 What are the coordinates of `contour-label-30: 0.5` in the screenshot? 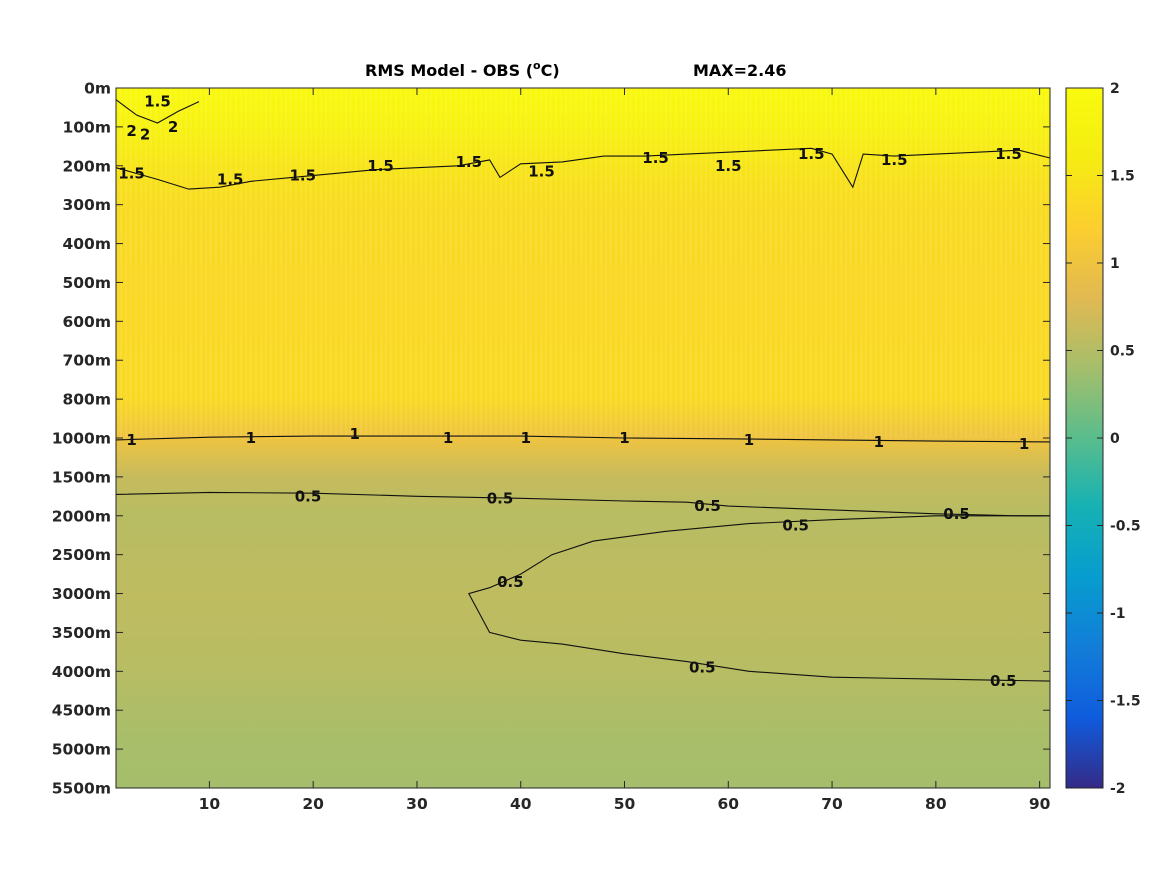 It's located at (702, 667).